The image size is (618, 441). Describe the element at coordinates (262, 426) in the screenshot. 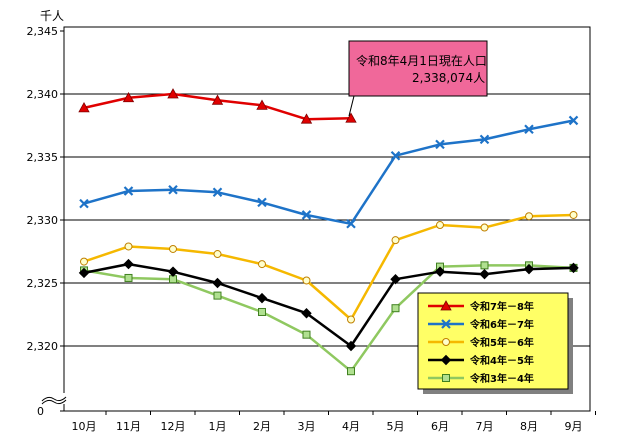

I see `x-tick-label: 2月` at that location.